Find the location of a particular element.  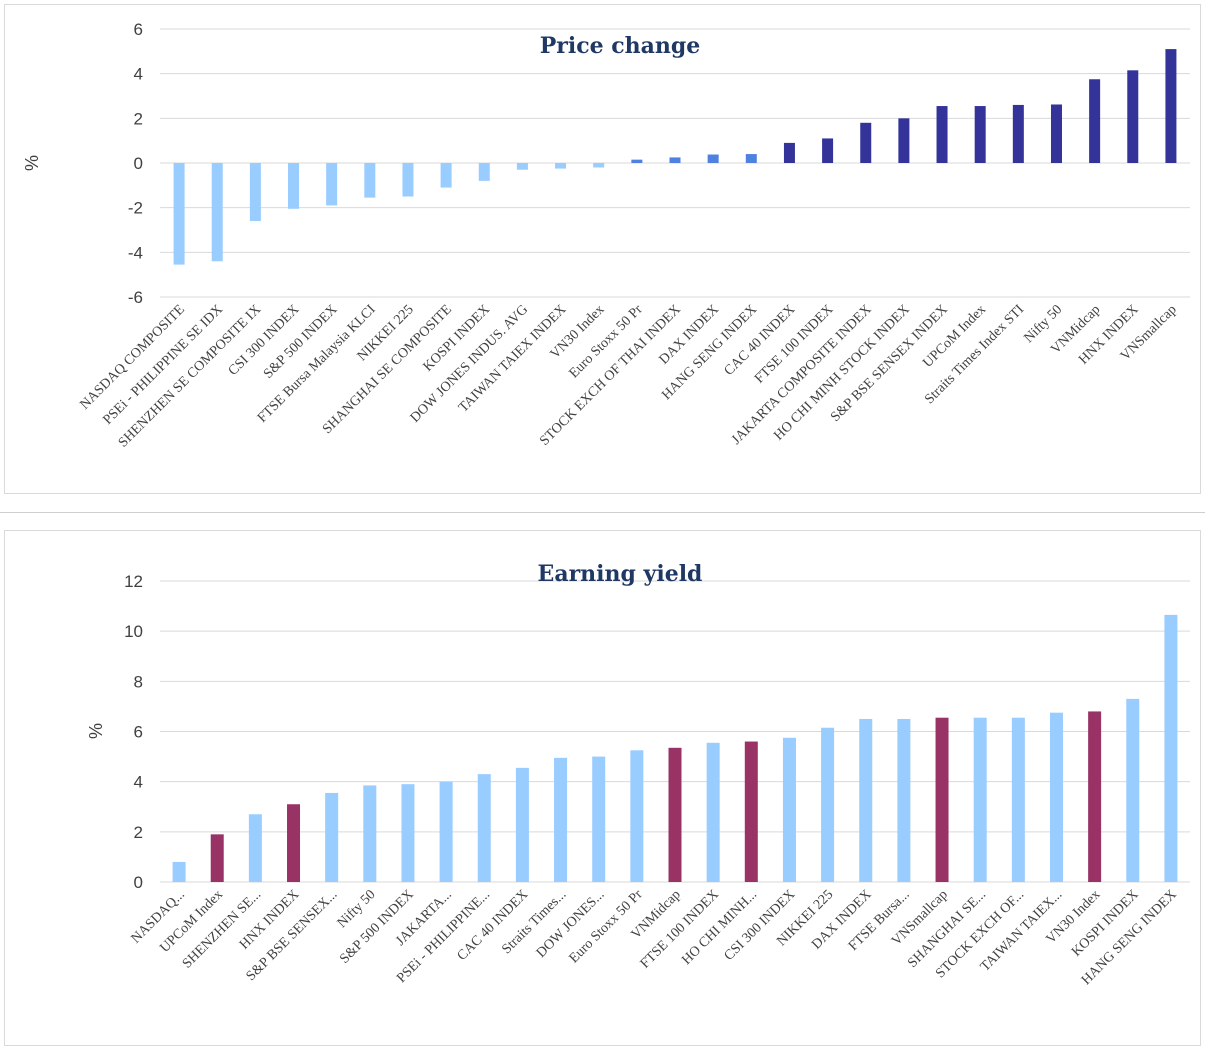

price-change-x-tick-label: STOCK EXCH OF THAI INDEX is located at coordinates (610, 375).